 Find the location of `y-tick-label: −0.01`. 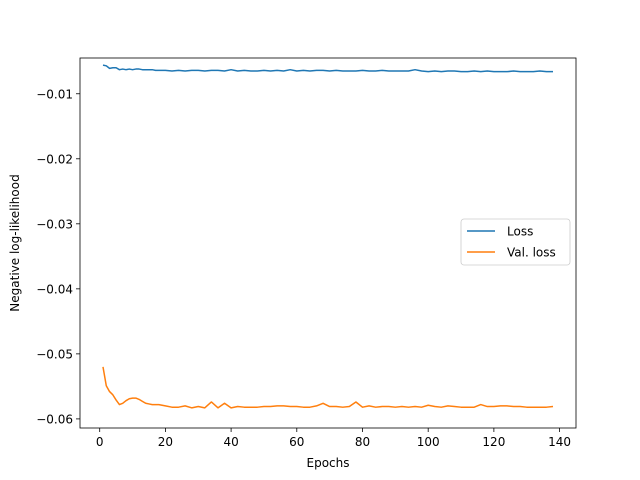

y-tick-label: −0.01 is located at coordinates (54, 94).